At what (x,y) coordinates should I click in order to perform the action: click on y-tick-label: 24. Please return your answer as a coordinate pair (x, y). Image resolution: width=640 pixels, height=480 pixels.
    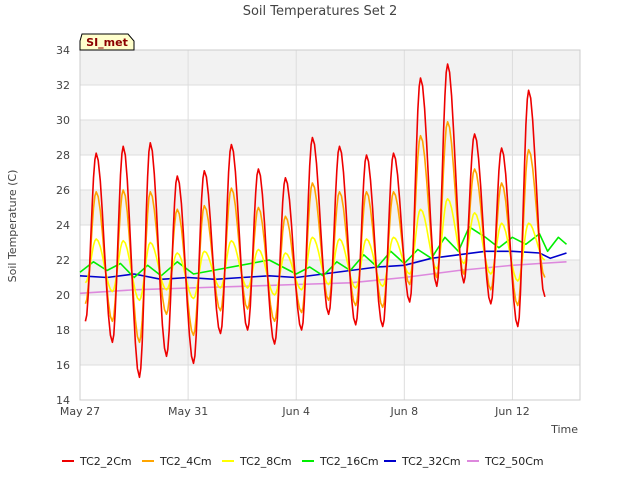
    Looking at the image, I should click on (63, 225).